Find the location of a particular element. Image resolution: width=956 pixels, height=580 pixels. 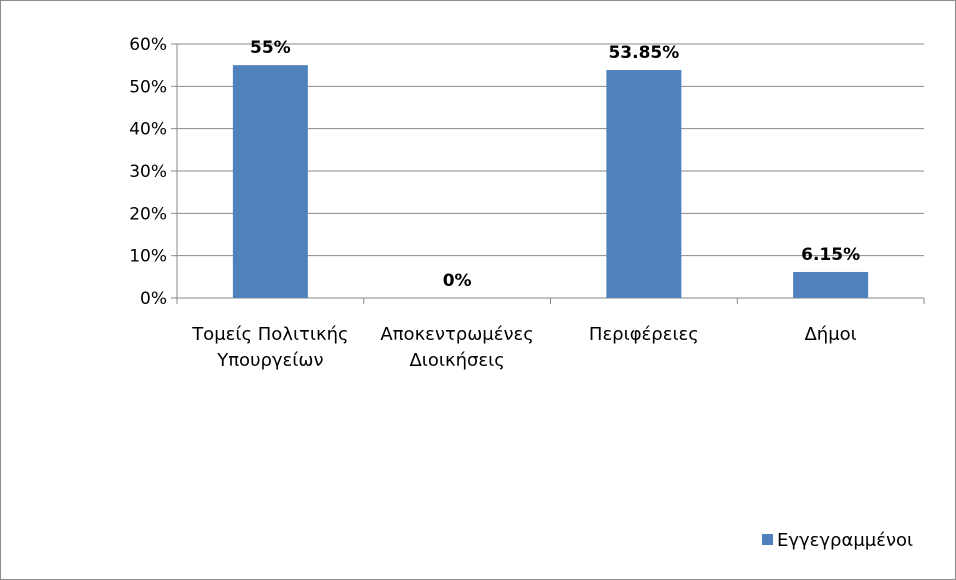

y-axis-ticks: 0% 10% 20% 30% 40% 50% 60% is located at coordinates (148, 172).